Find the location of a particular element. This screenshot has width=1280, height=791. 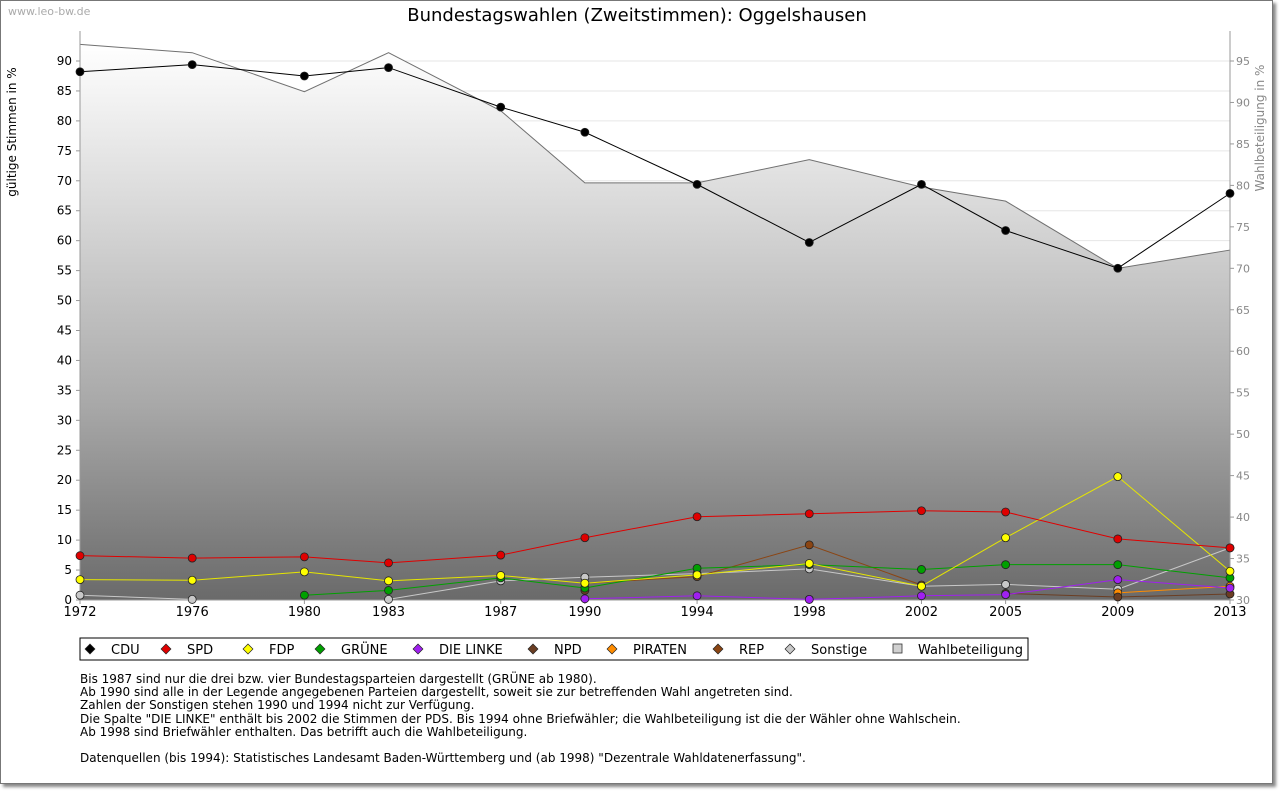

series-fdp is located at coordinates (655, 531).